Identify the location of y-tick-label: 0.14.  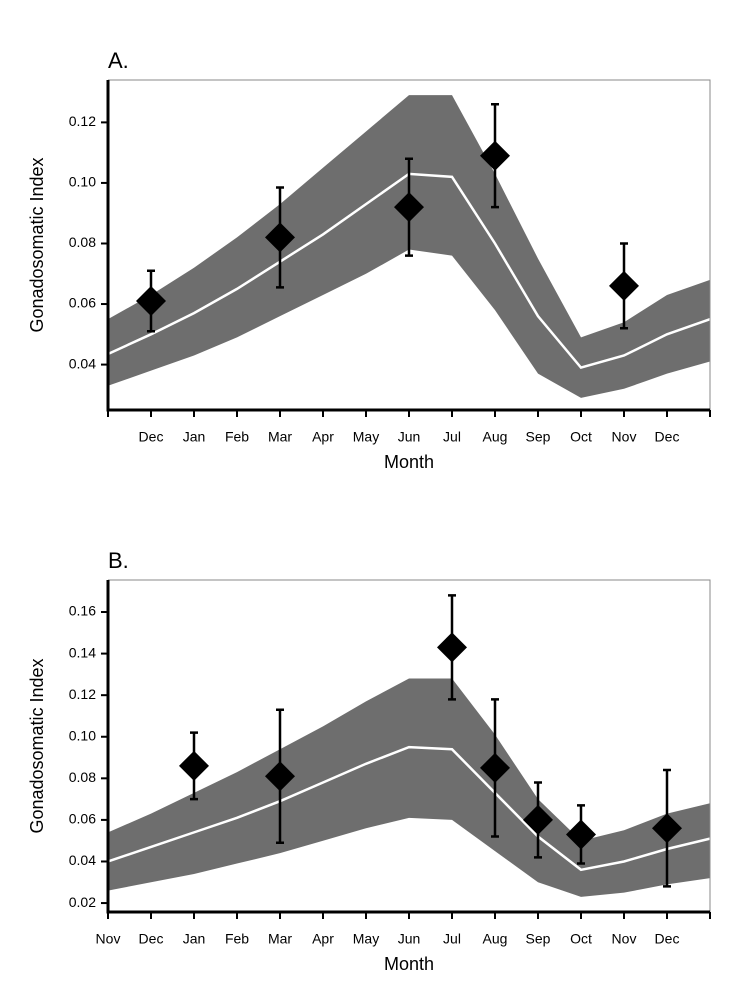
(82, 652).